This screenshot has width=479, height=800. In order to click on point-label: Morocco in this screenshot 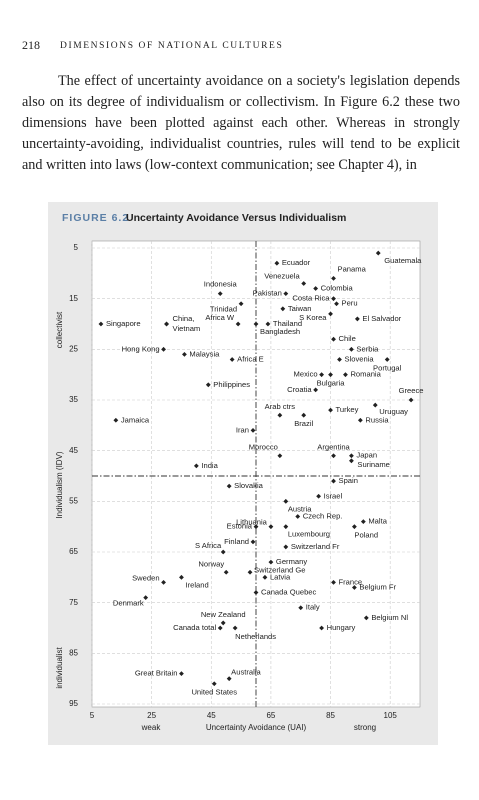, I will do `click(263, 447)`.